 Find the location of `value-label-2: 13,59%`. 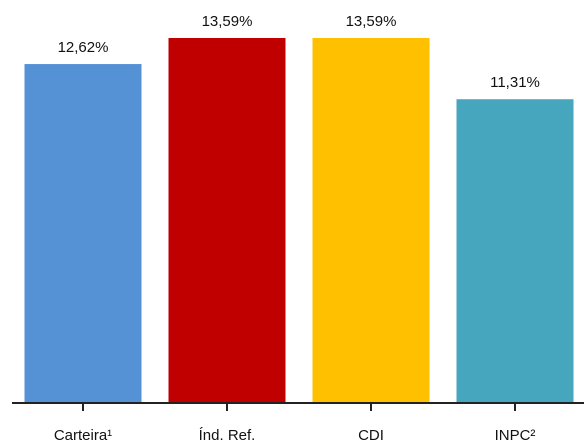

value-label-2: 13,59% is located at coordinates (227, 21).